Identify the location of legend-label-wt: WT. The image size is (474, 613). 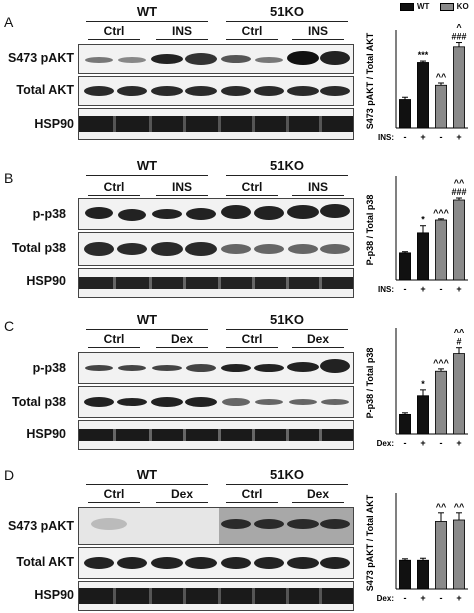
(423, 6).